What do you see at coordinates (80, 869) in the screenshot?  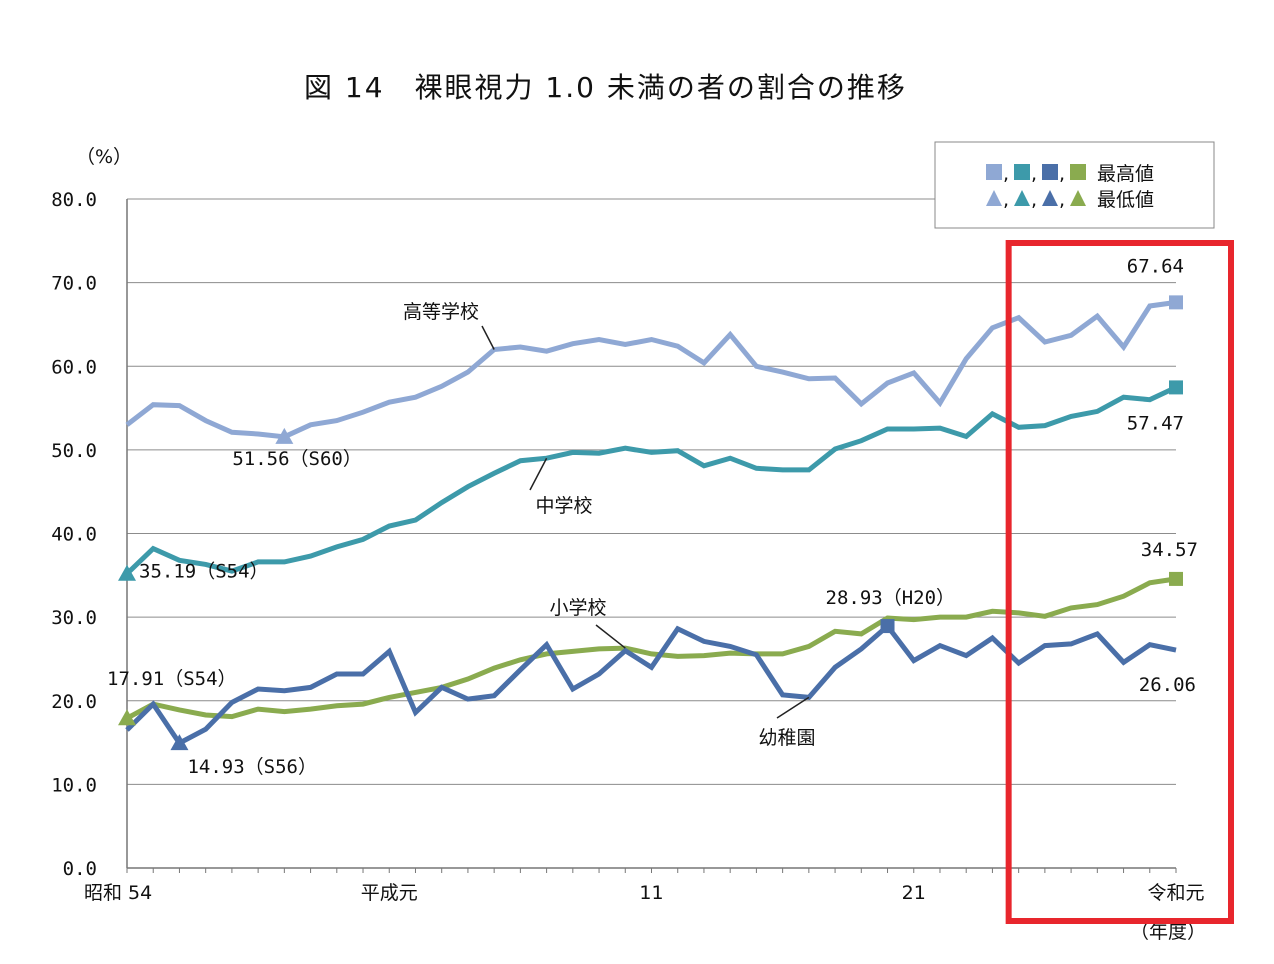 I see `y-tick-label: 0.0` at bounding box center [80, 869].